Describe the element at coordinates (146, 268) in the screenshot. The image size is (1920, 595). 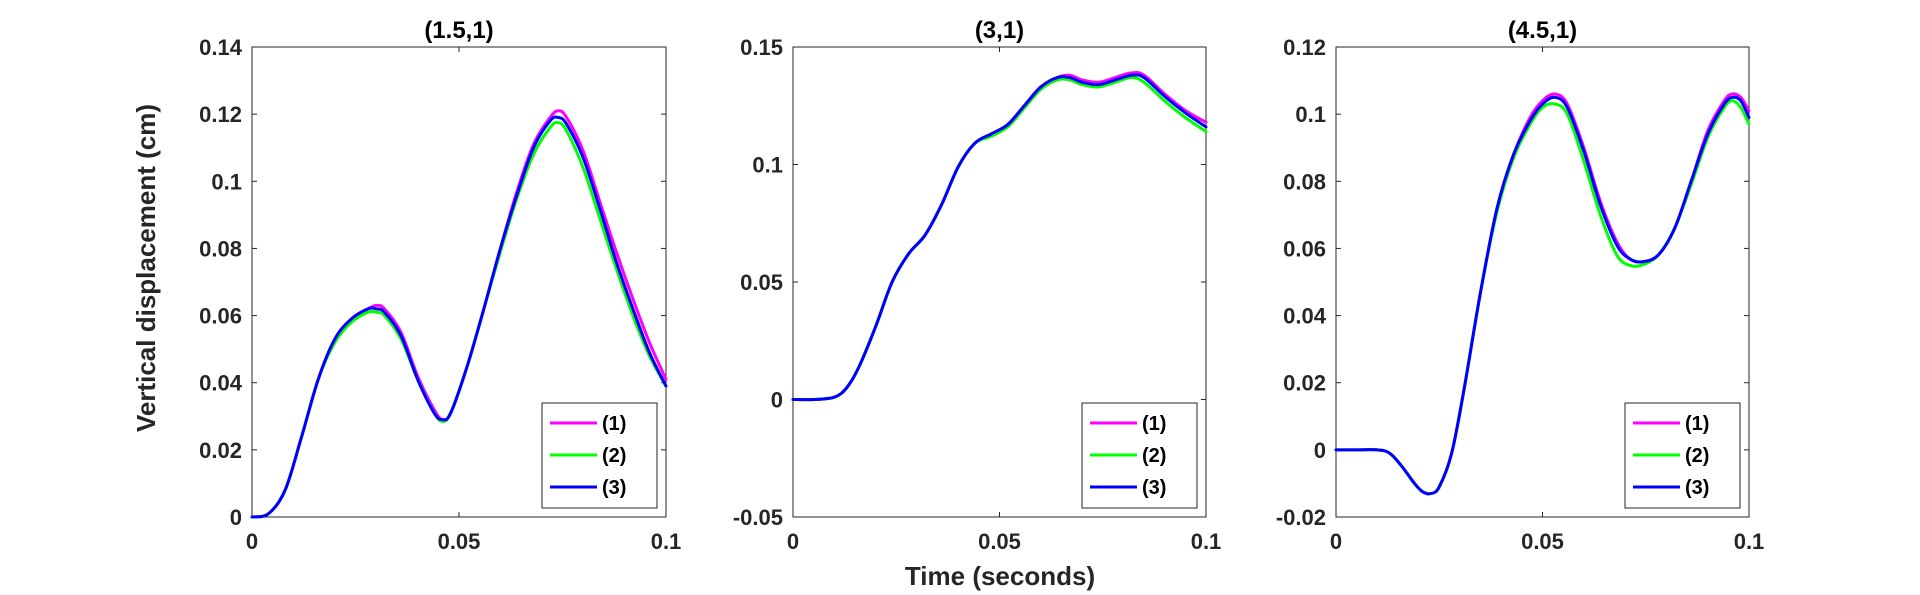
I see `y-axis-title: Vertical displacement (cm)` at that location.